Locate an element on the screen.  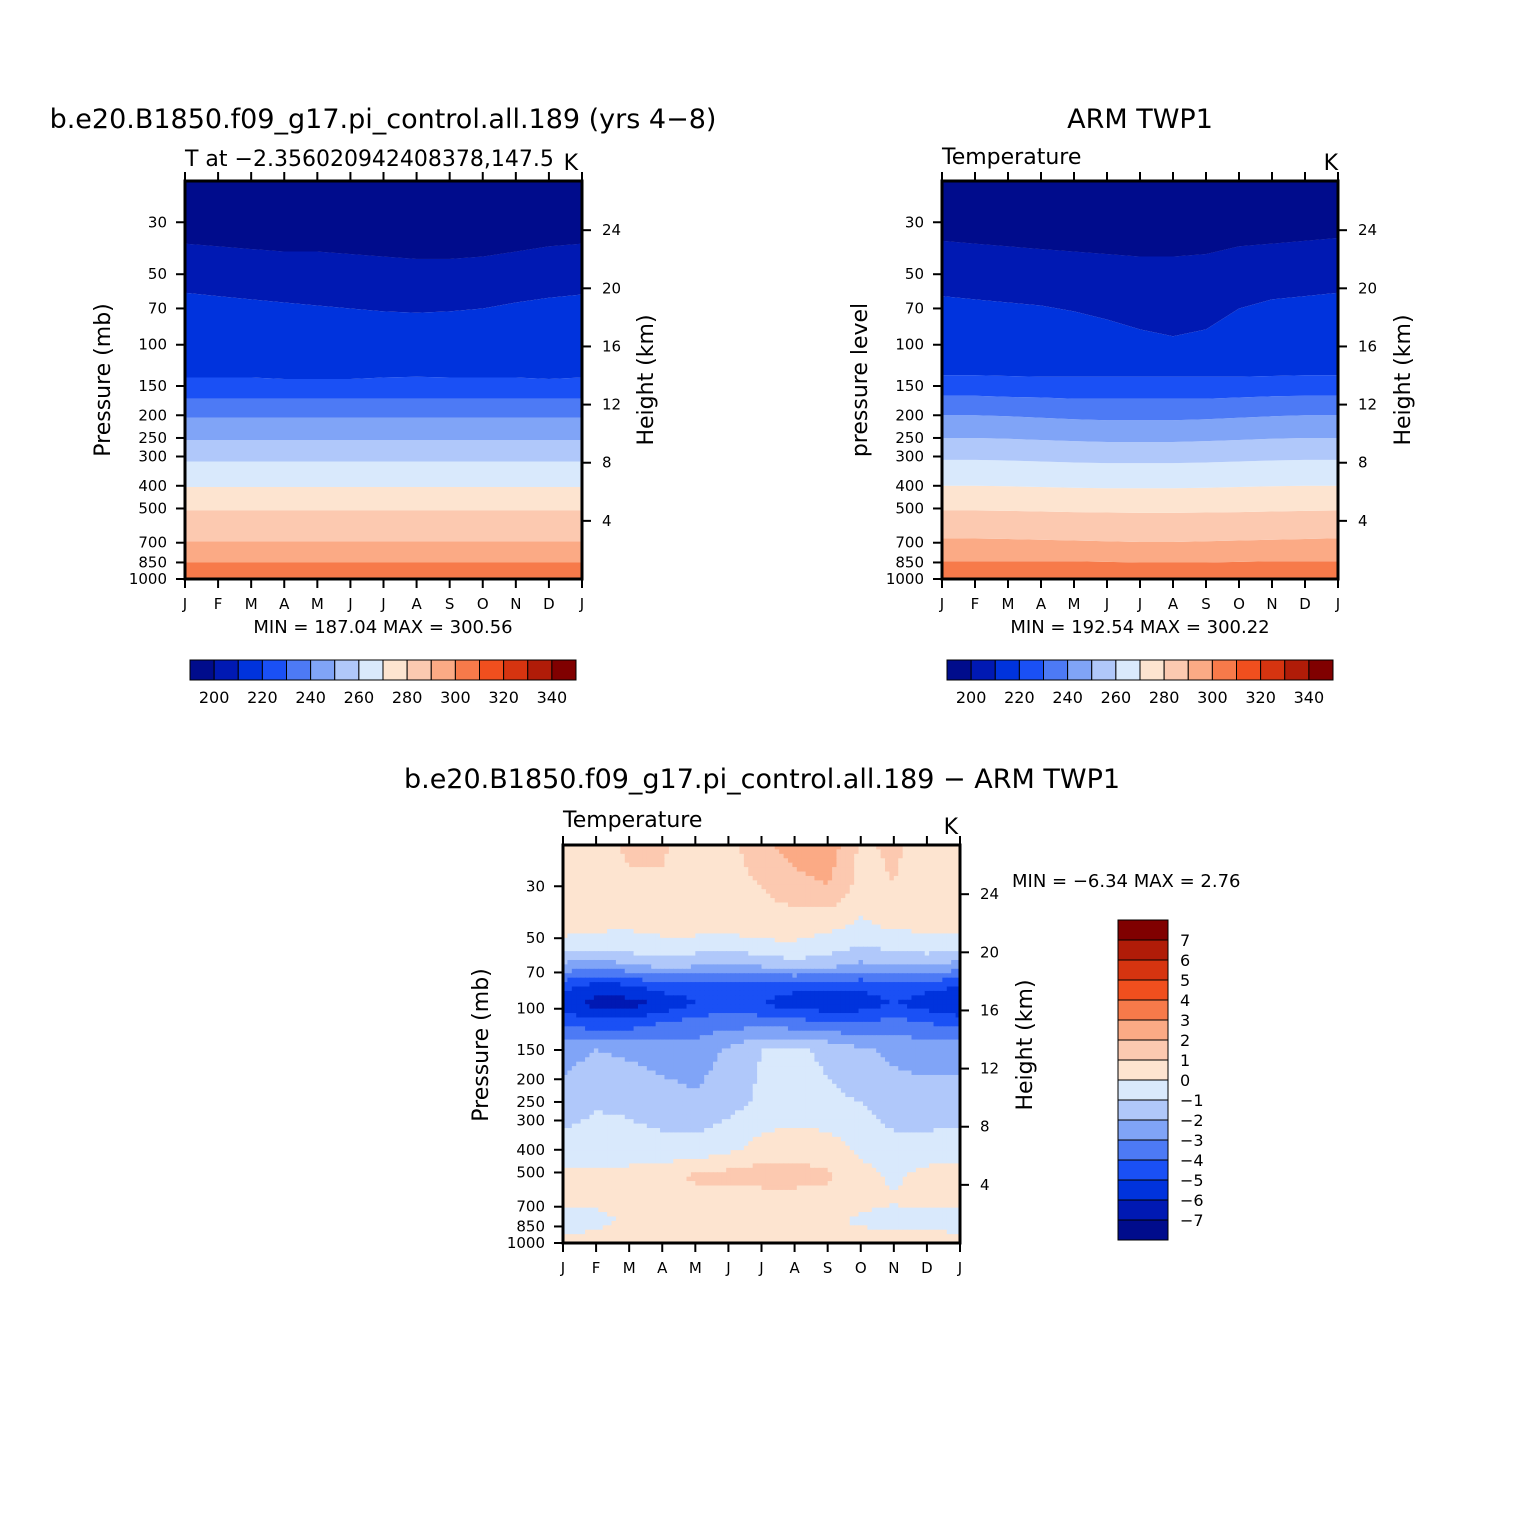
y2-tick-label: 4 is located at coordinates (1363, 521).